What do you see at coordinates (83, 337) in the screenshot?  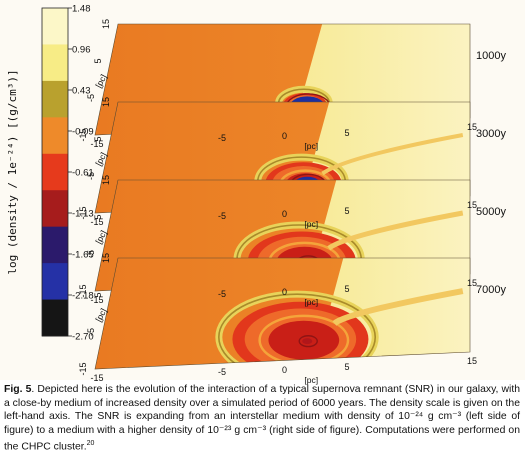 I see `colorbar-tick-label: -2.70` at bounding box center [83, 337].